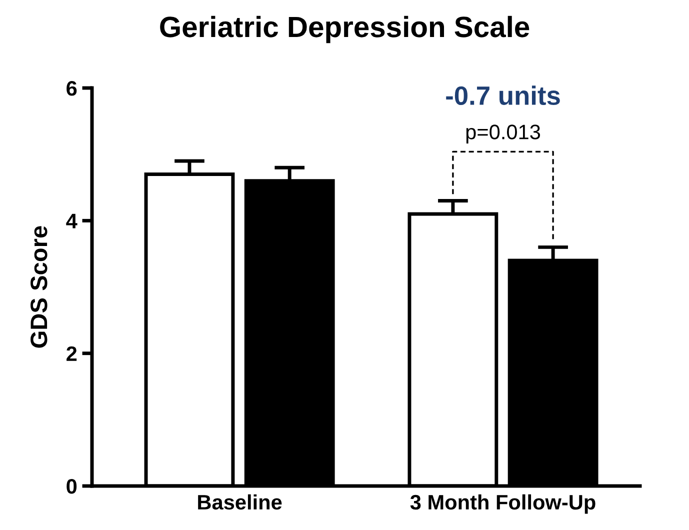 This screenshot has width=689, height=530. Describe the element at coordinates (71, 353) in the screenshot. I see `y-tick-label: 2` at that location.